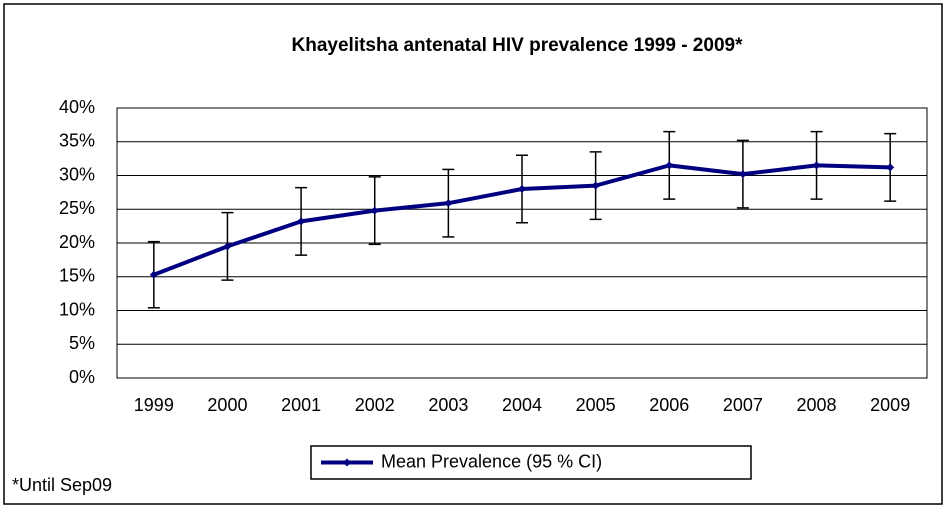 Image resolution: width=949 pixels, height=506 pixels. I want to click on y-tick-label: 20%, so click(77, 242).